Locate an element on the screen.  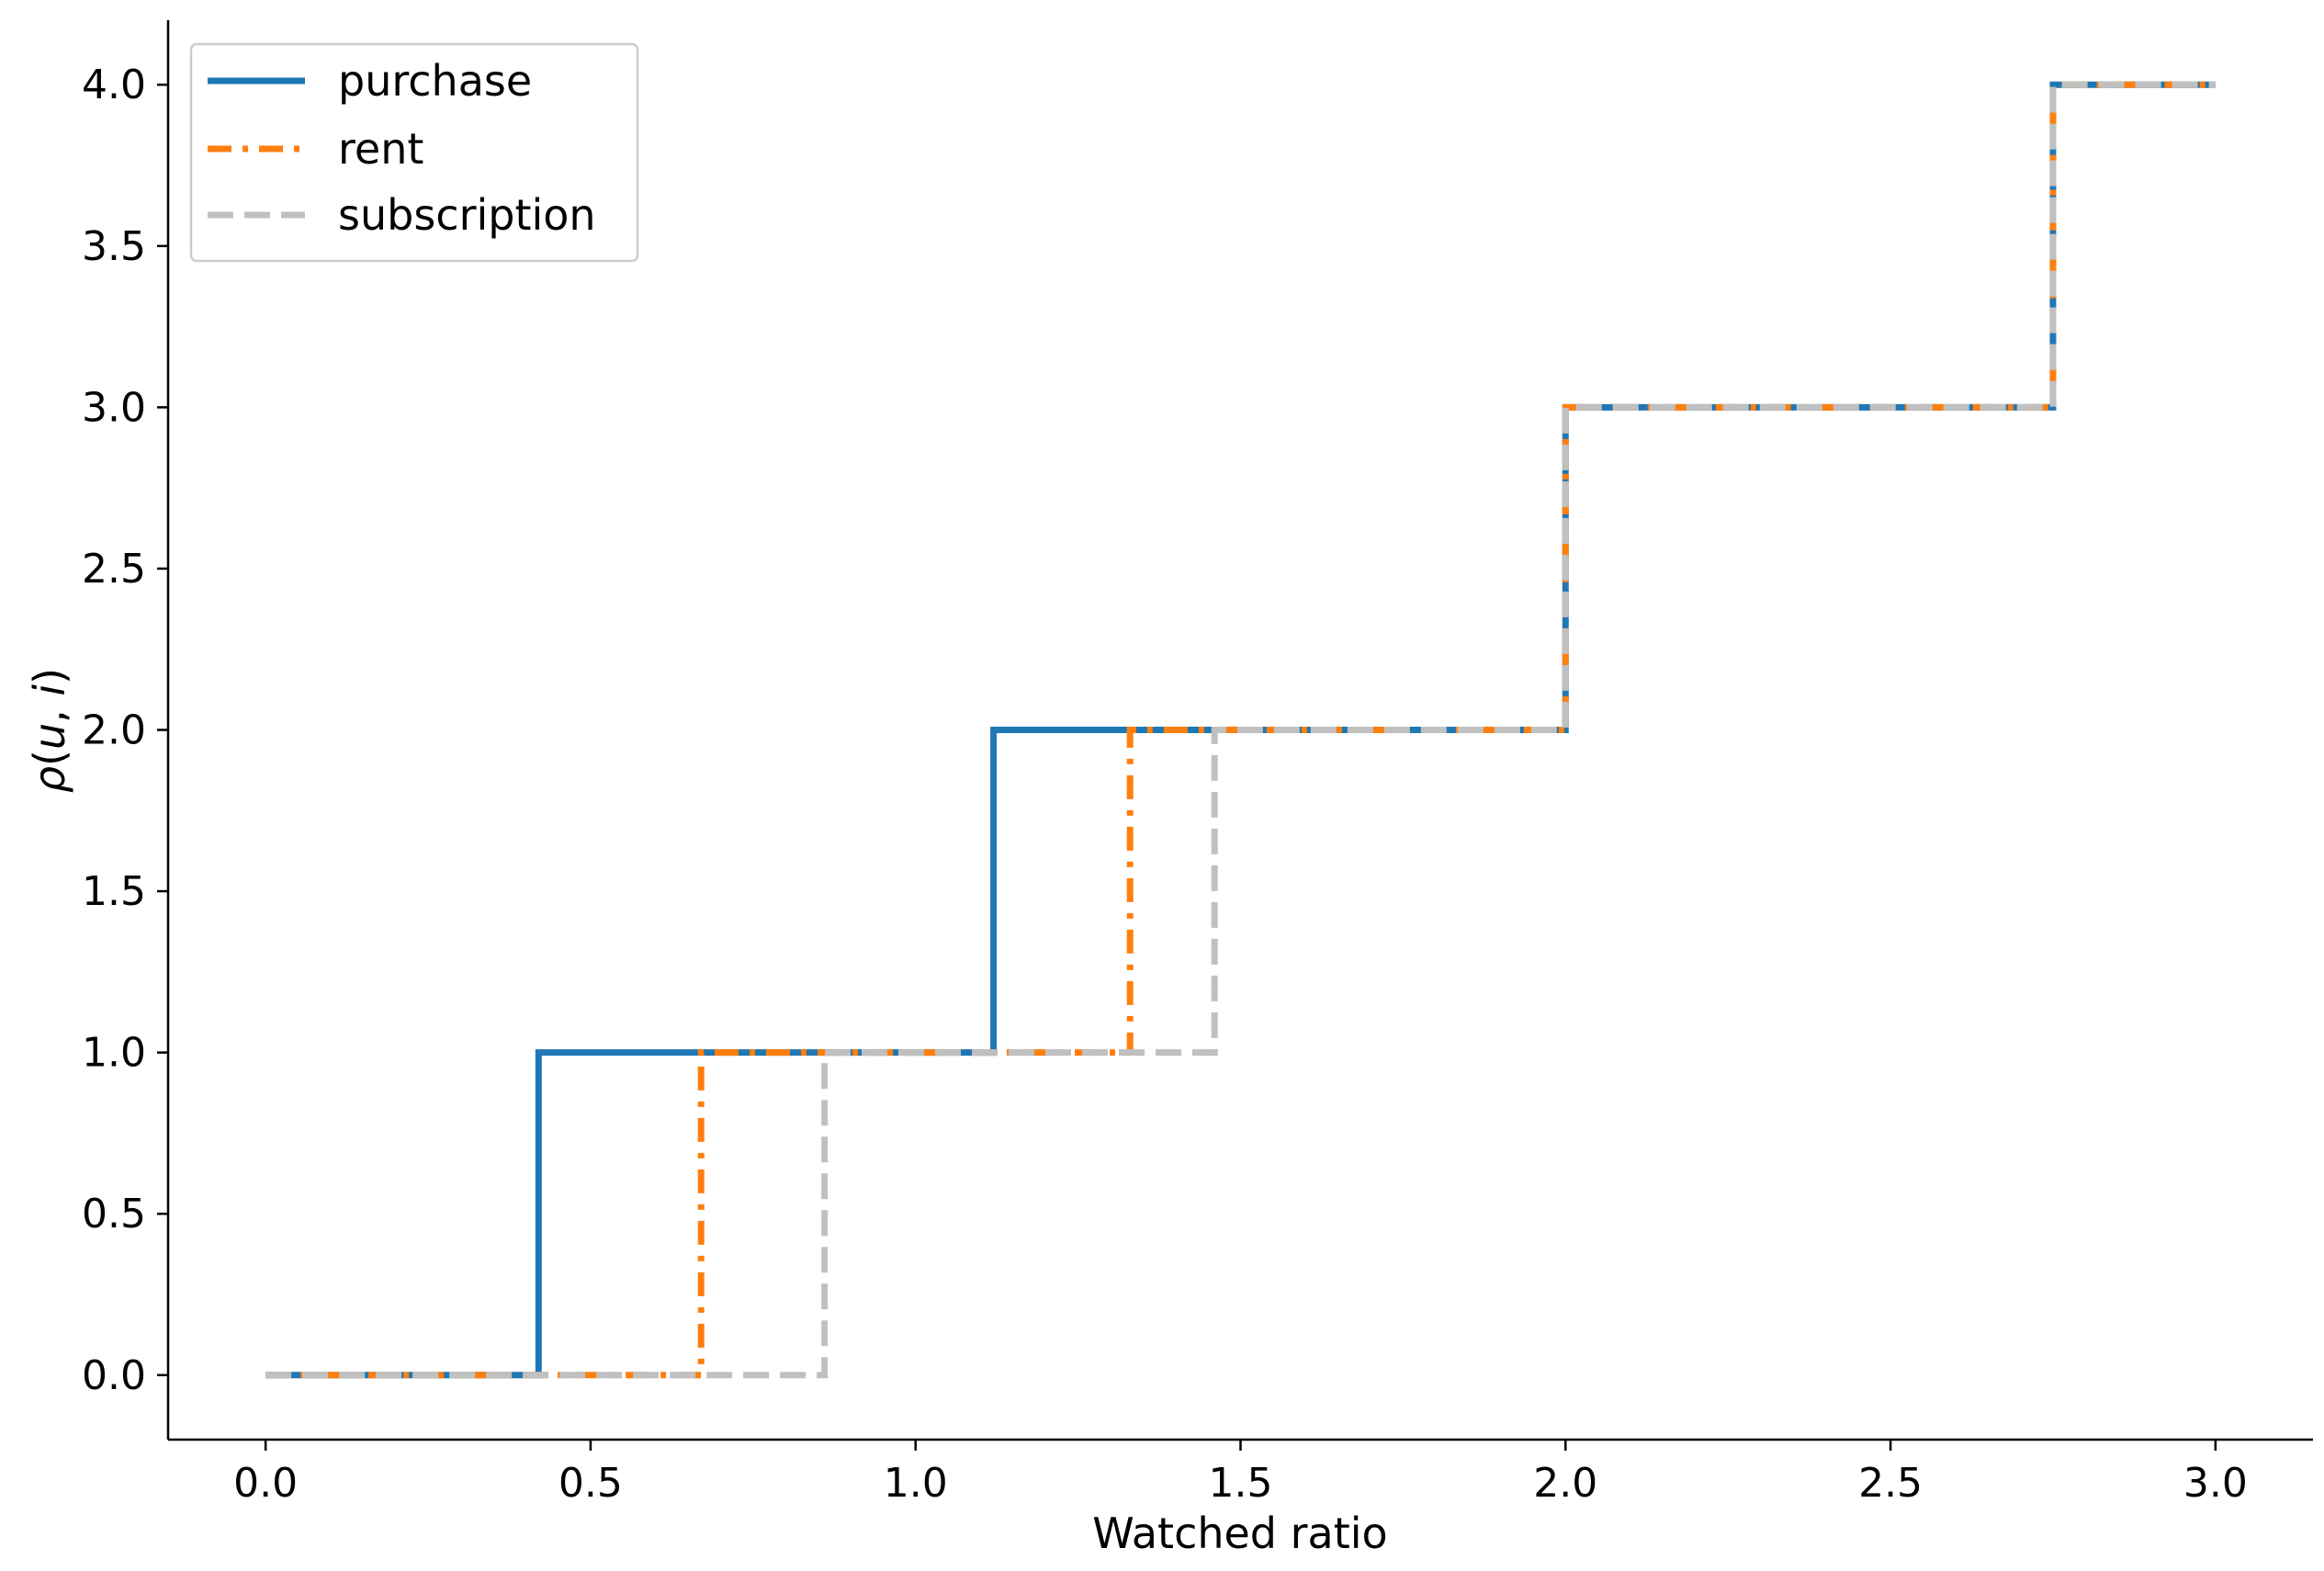
x-tick-label: 2.0 is located at coordinates (1565, 1484).